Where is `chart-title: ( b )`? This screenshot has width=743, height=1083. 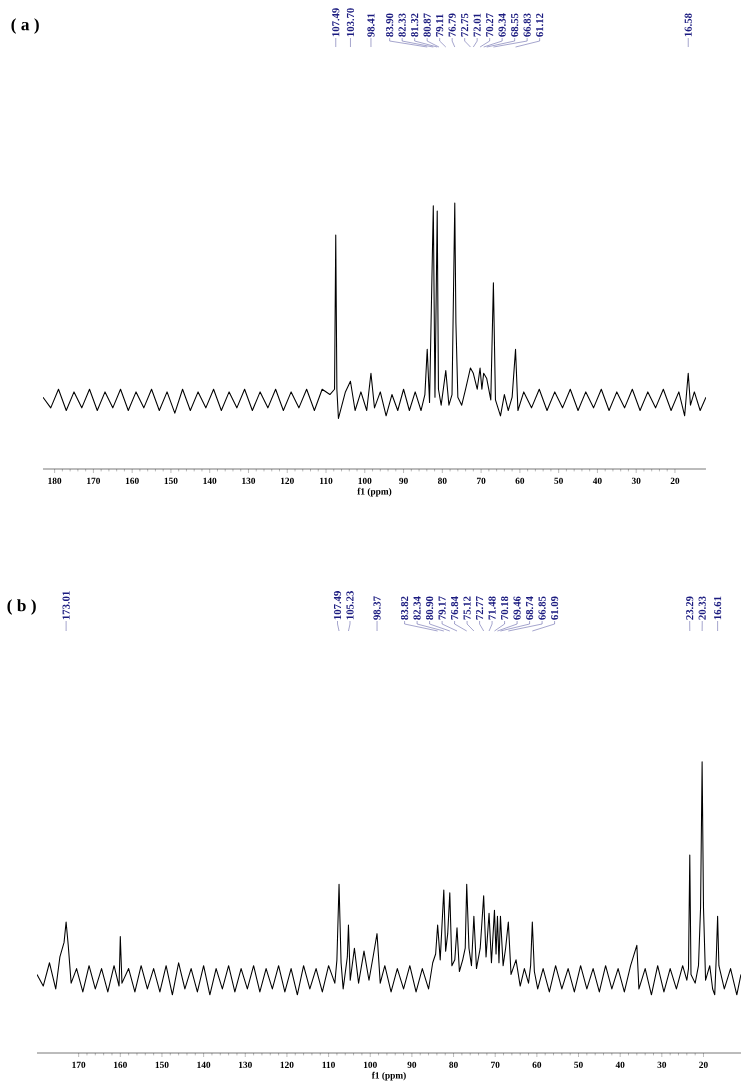 chart-title: ( b ) is located at coordinates (21, 607).